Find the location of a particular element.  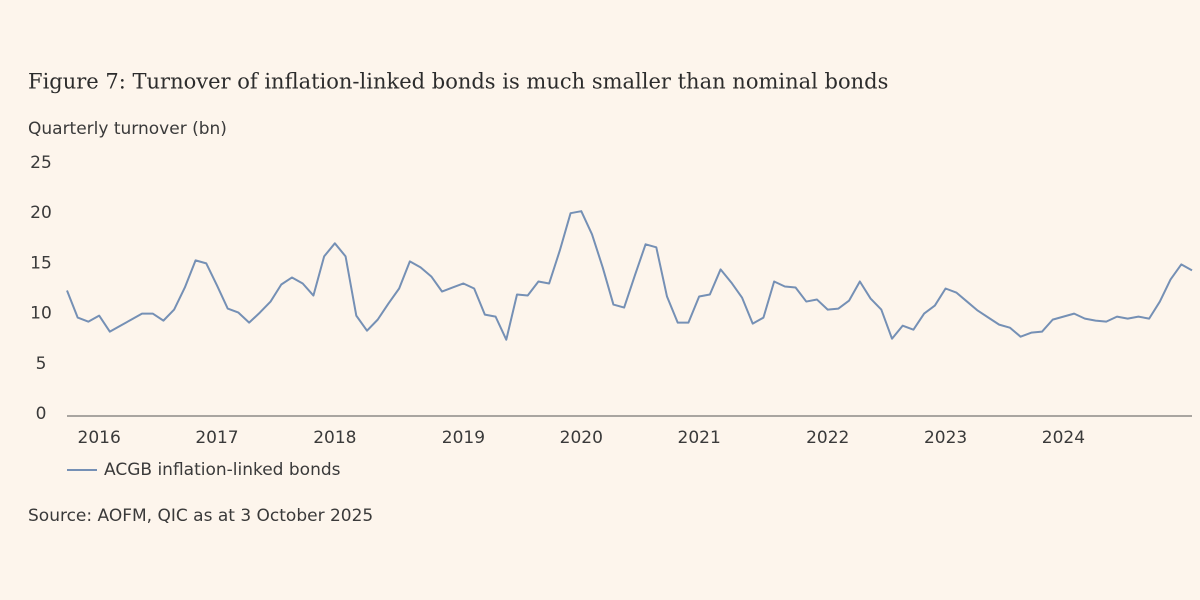

y-axis-label: Quarterly turnover (bn) is located at coordinates (127, 129).